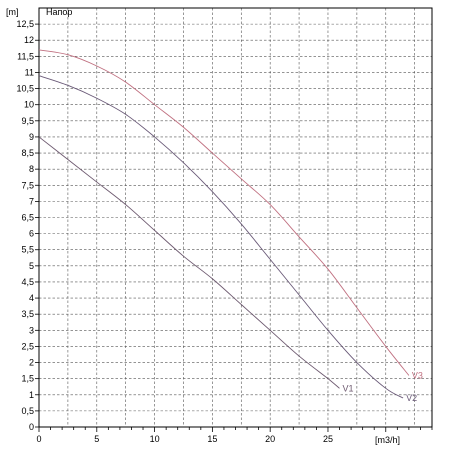 The image size is (450, 450). Describe the element at coordinates (25, 89) in the screenshot. I see `y-tick-label: 10,5` at that location.